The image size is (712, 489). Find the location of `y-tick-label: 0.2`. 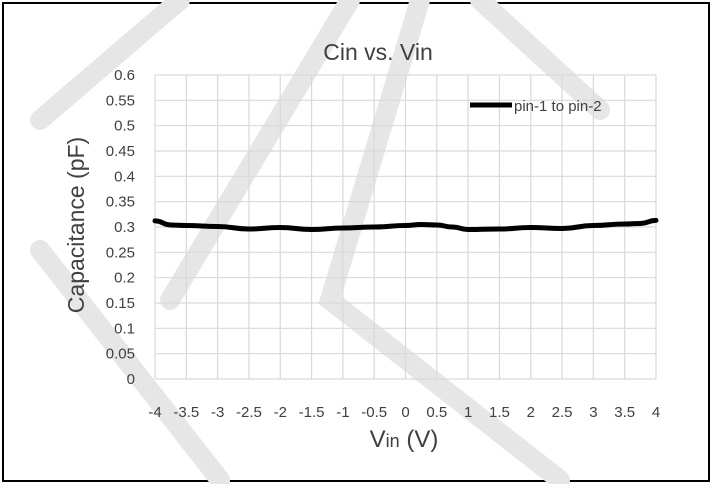

y-tick-label: 0.2 is located at coordinates (124, 278).